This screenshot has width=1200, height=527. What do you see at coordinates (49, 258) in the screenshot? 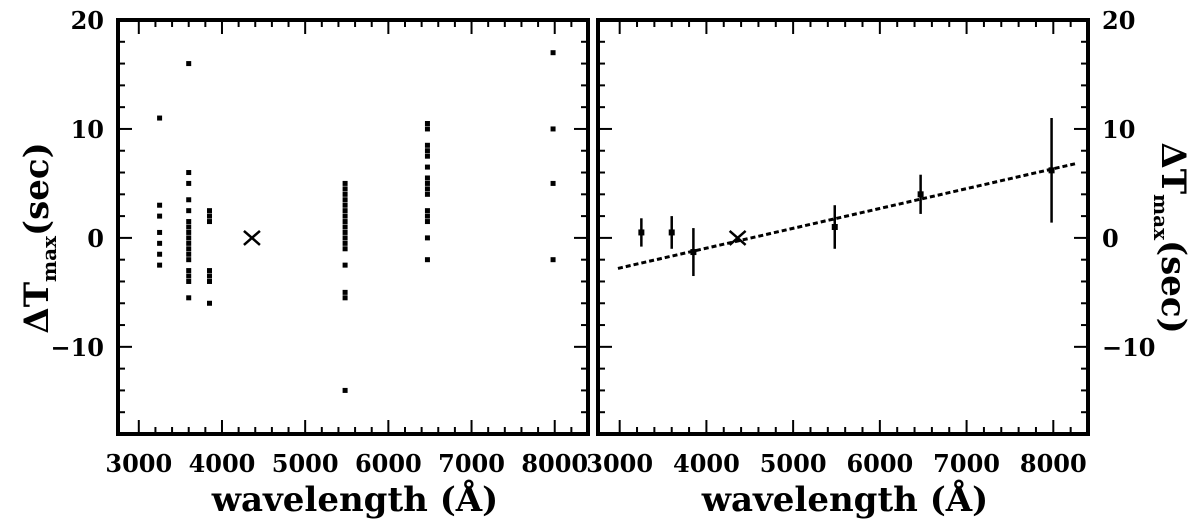
I see `left-y-label-sub: max` at bounding box center [49, 258].